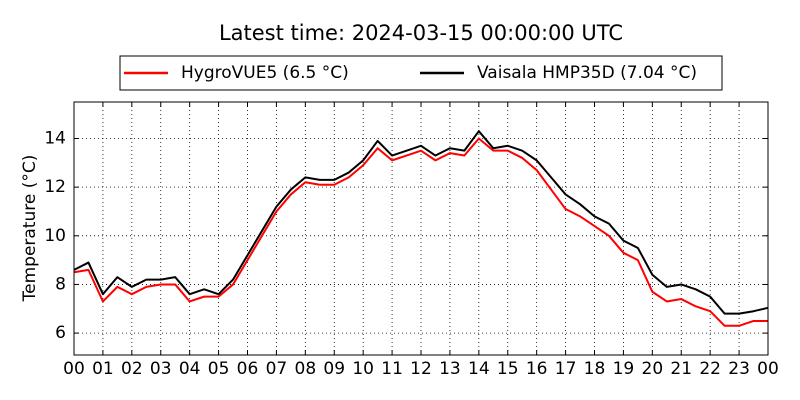 The height and width of the screenshot is (400, 800). Describe the element at coordinates (450, 369) in the screenshot. I see `x-tick-label: 13` at that location.